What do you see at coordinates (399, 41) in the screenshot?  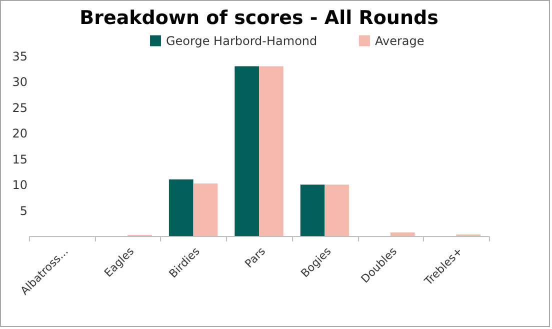 I see `legend-label: Average` at bounding box center [399, 41].